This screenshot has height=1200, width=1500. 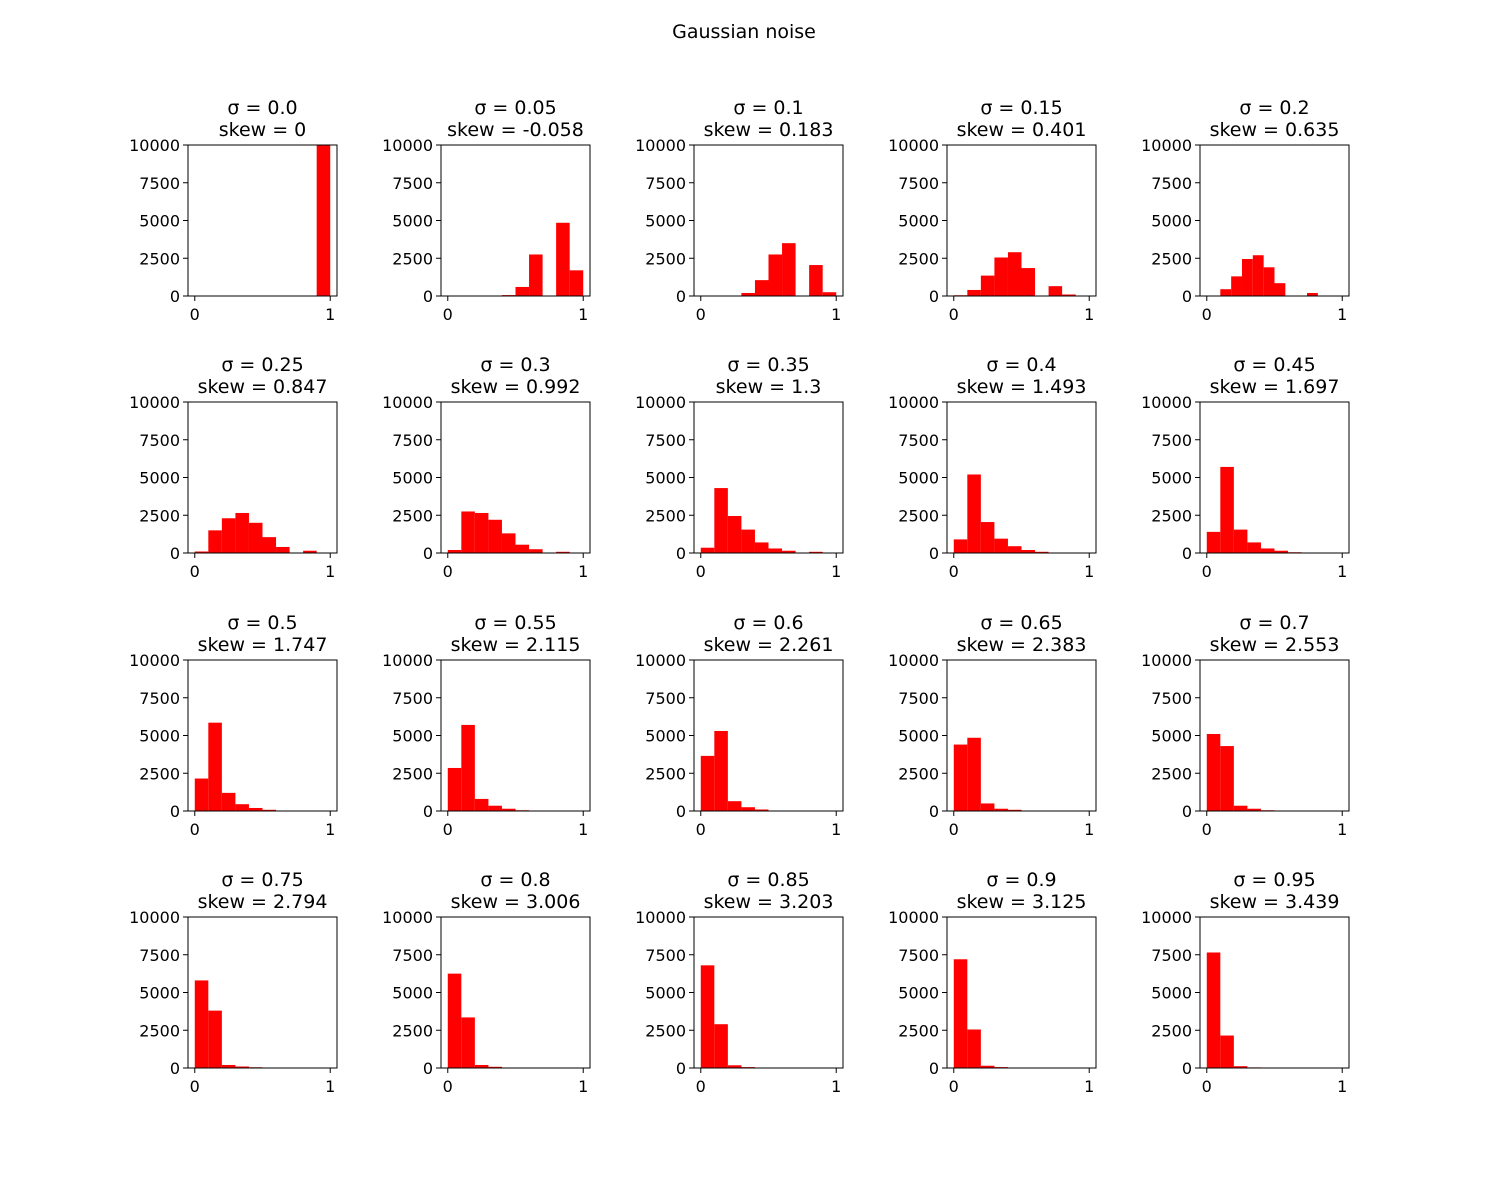 I want to click on panel-sigma-title: σ = 0.7, so click(x=1274, y=623).